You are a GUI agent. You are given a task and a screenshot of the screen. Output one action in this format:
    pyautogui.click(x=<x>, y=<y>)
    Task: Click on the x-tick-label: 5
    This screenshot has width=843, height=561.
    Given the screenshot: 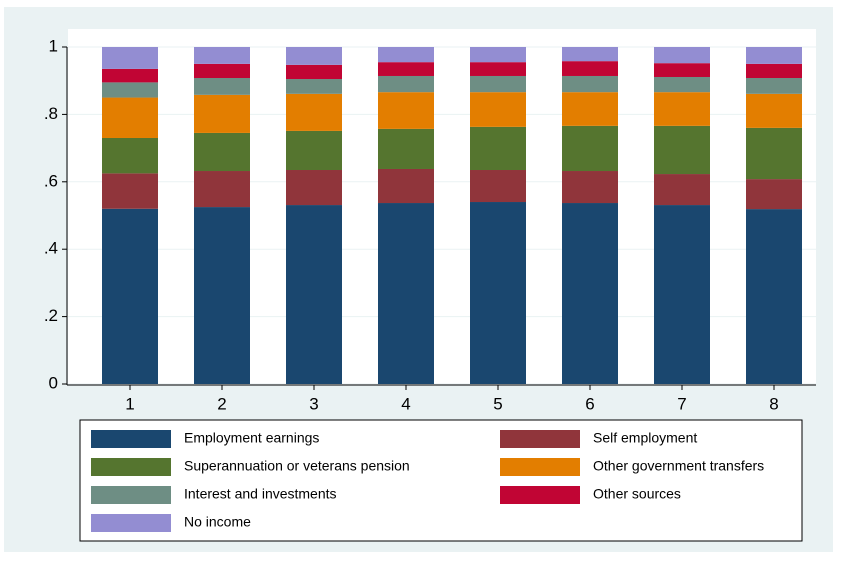 What is the action you would take?
    pyautogui.click(x=497, y=403)
    